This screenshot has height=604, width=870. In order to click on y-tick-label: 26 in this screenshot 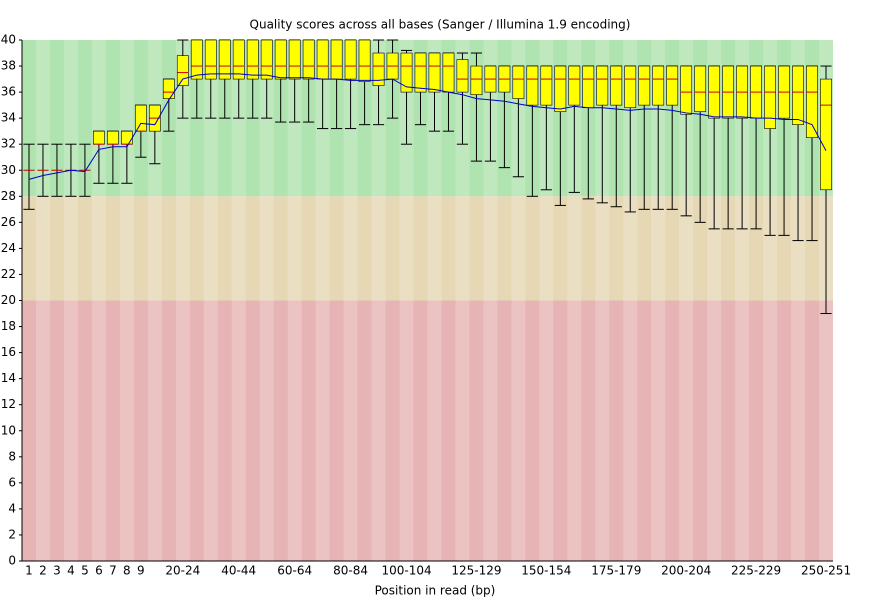, I will do `click(8, 222)`.